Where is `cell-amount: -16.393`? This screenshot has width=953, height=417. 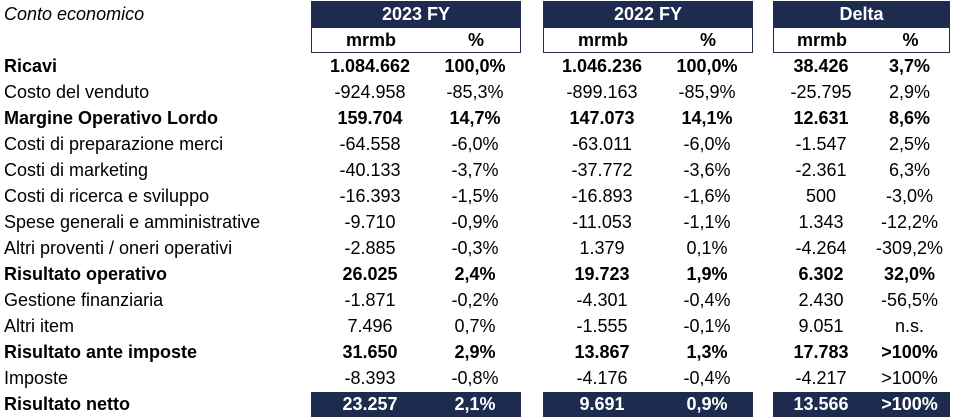 cell-amount: -16.393 is located at coordinates (370, 196).